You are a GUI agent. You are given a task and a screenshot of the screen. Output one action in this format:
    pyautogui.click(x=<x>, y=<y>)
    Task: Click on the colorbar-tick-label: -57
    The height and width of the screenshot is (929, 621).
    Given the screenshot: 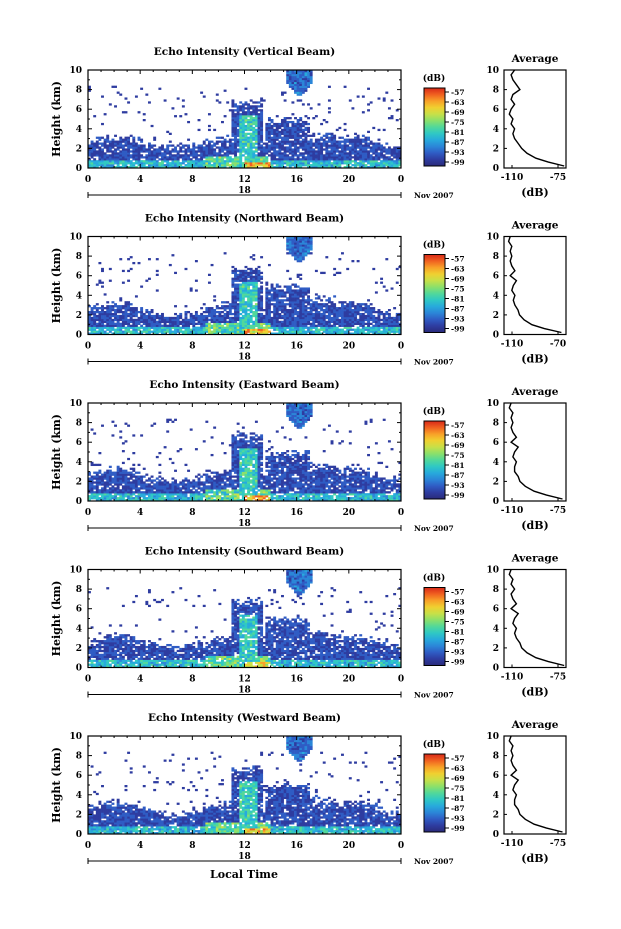 What is the action you would take?
    pyautogui.click(x=458, y=92)
    